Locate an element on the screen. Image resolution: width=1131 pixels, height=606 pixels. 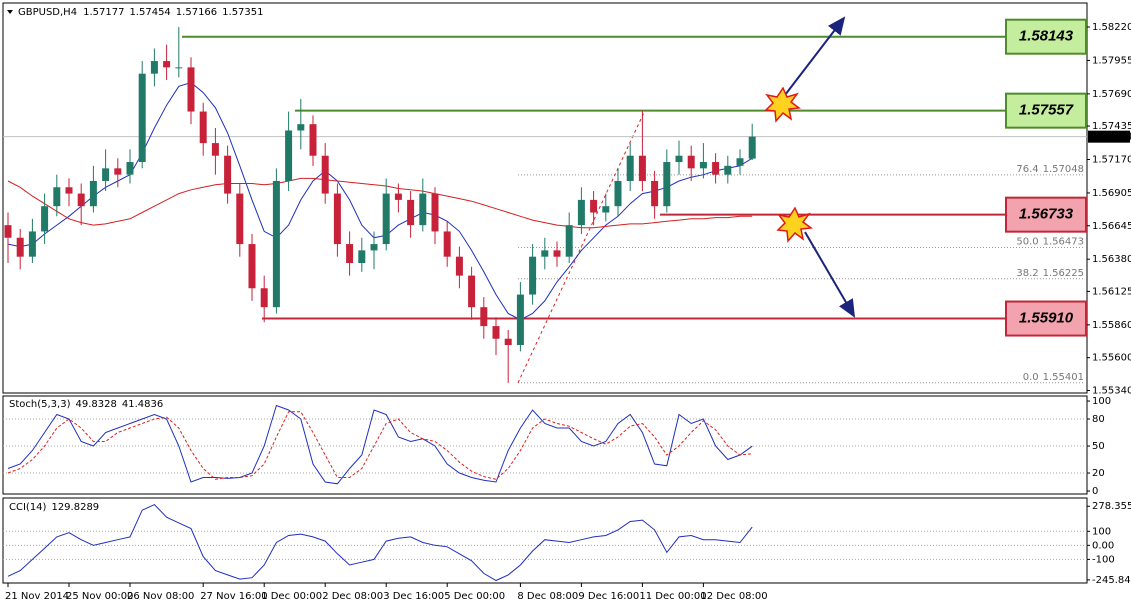
cci-panel is located at coordinates (545, 540).